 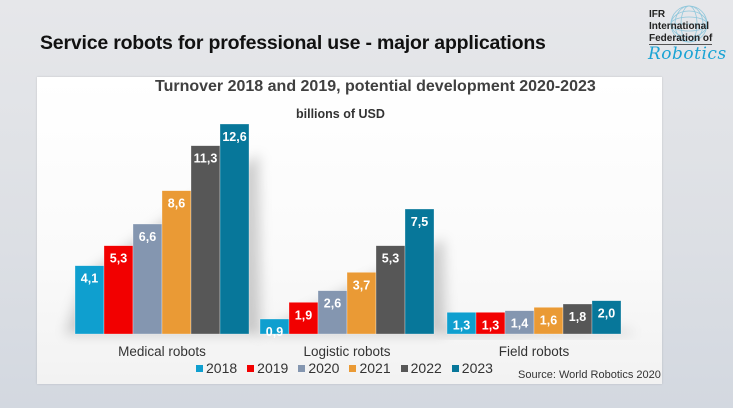 I want to click on legend-item-2021: 2021, so click(x=370, y=368).